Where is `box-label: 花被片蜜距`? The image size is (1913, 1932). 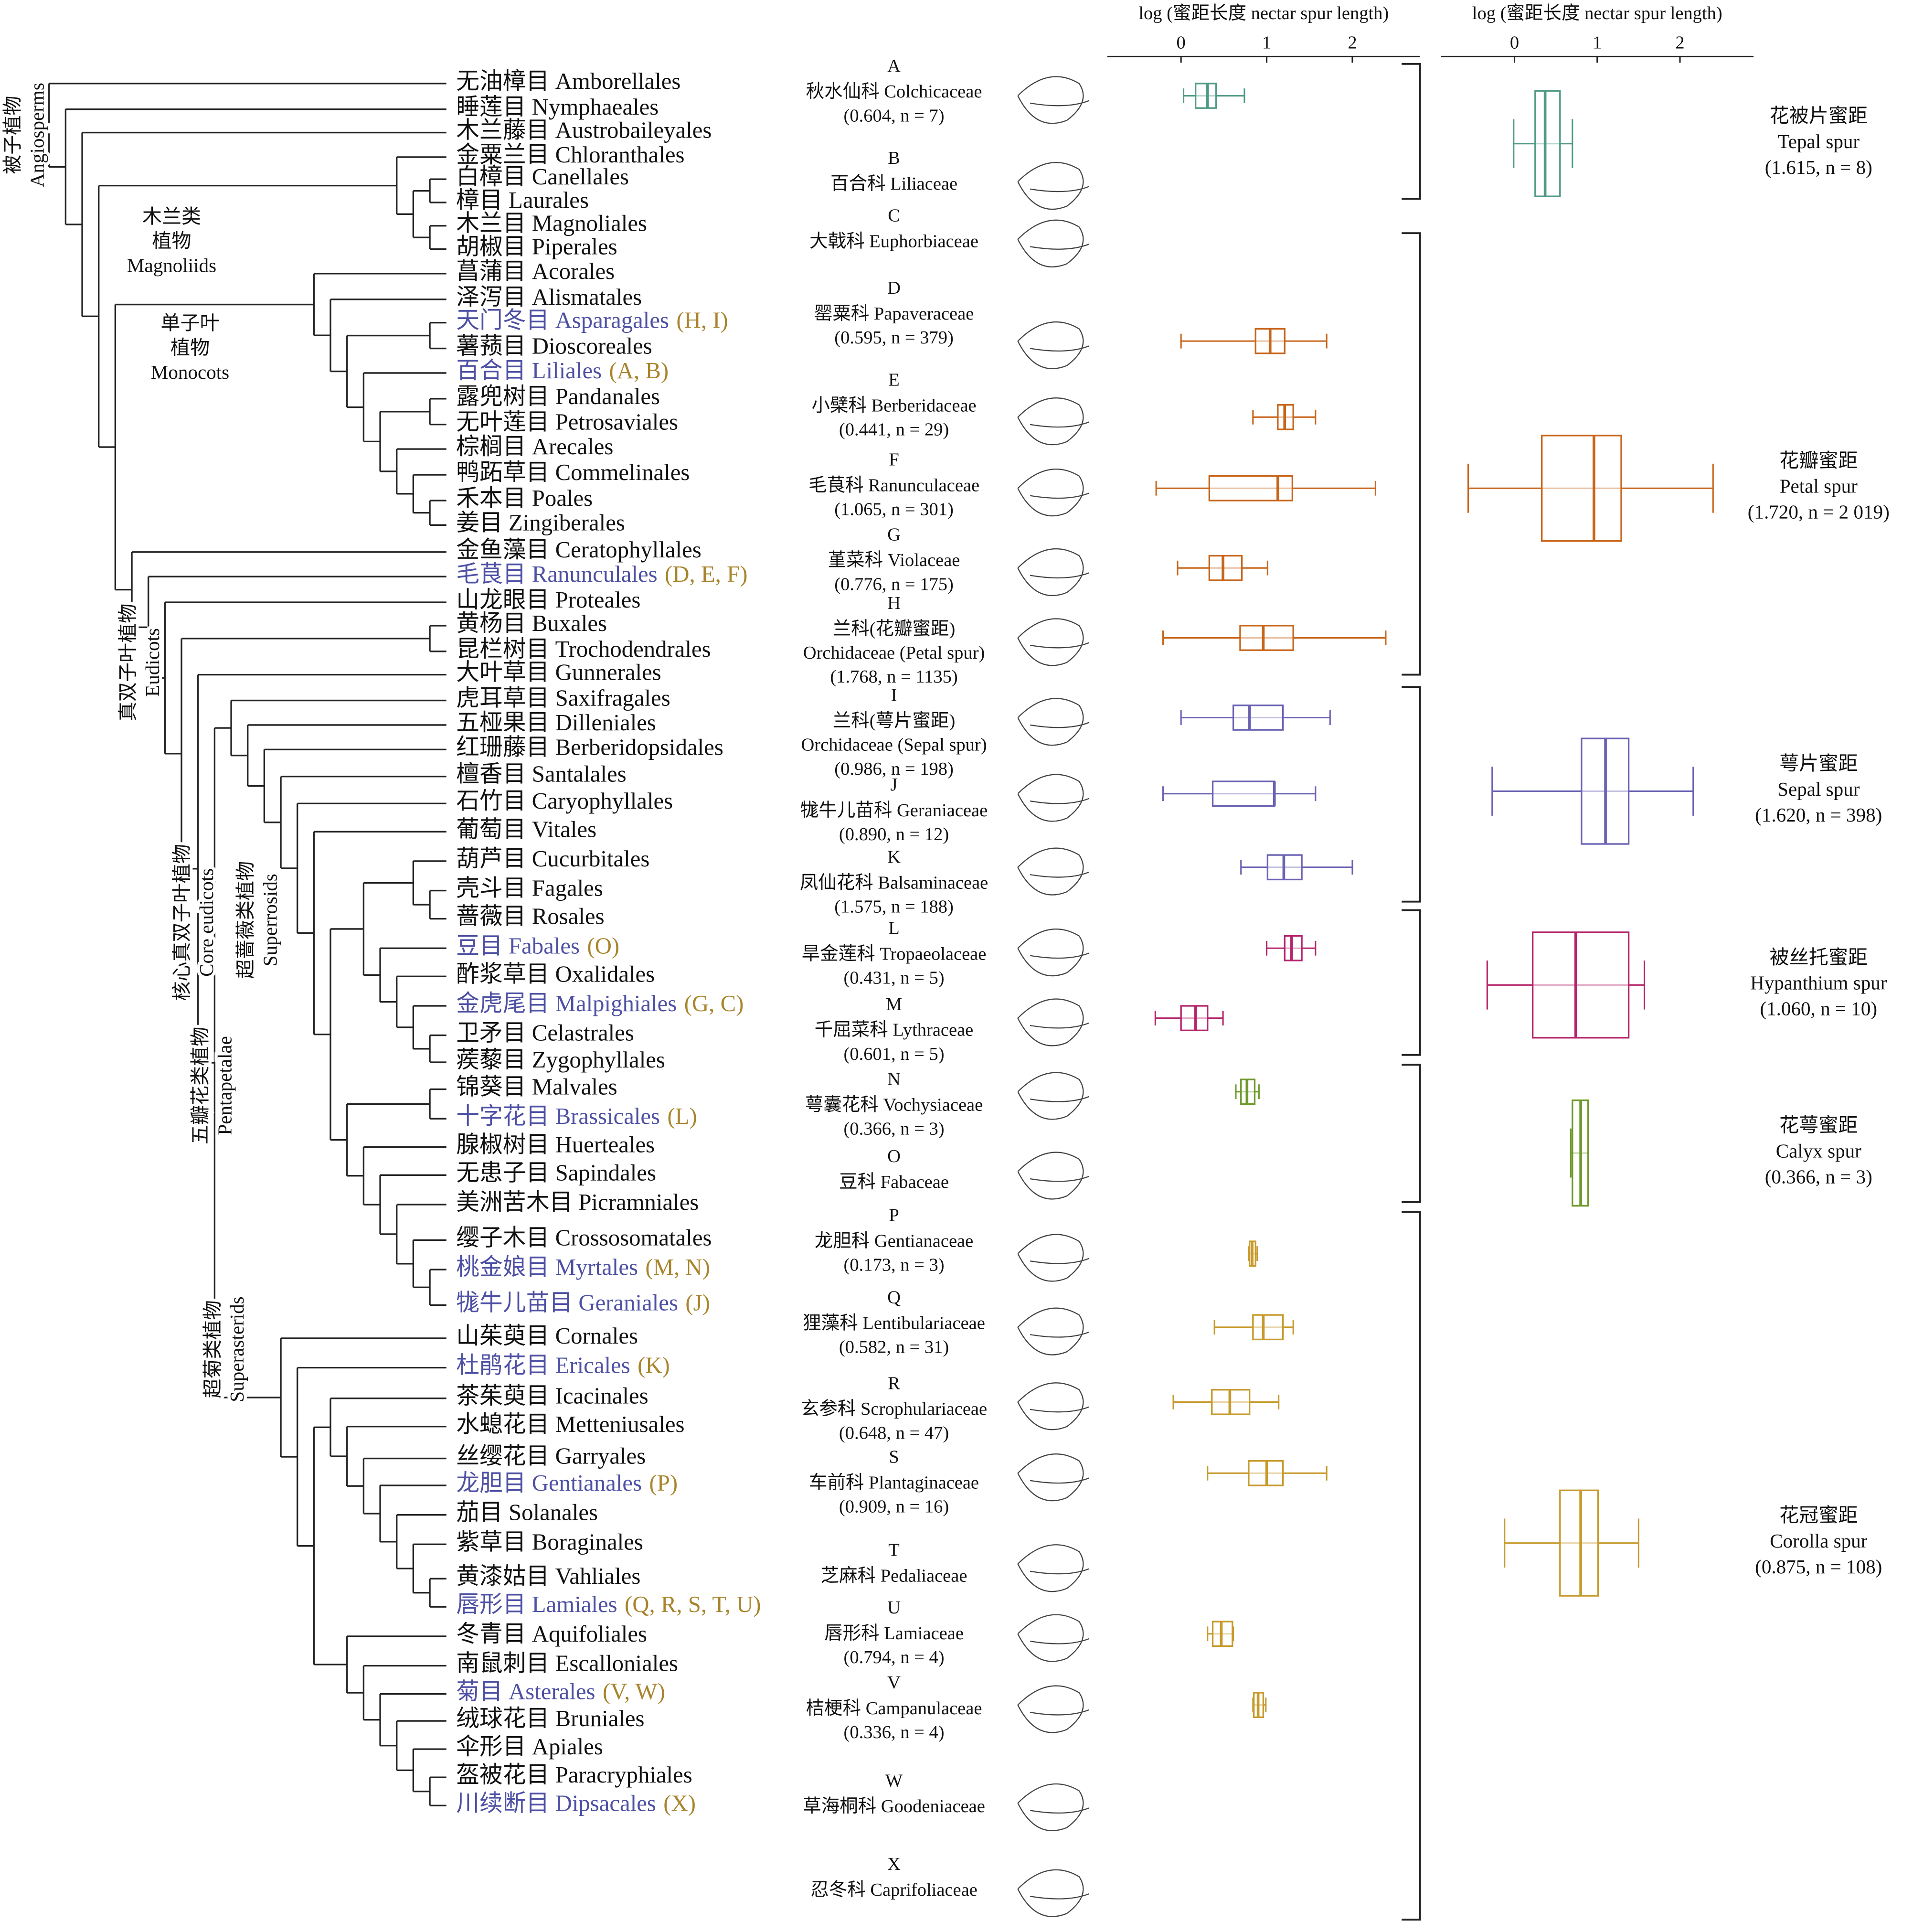 box-label: 花被片蜜距 is located at coordinates (1819, 116).